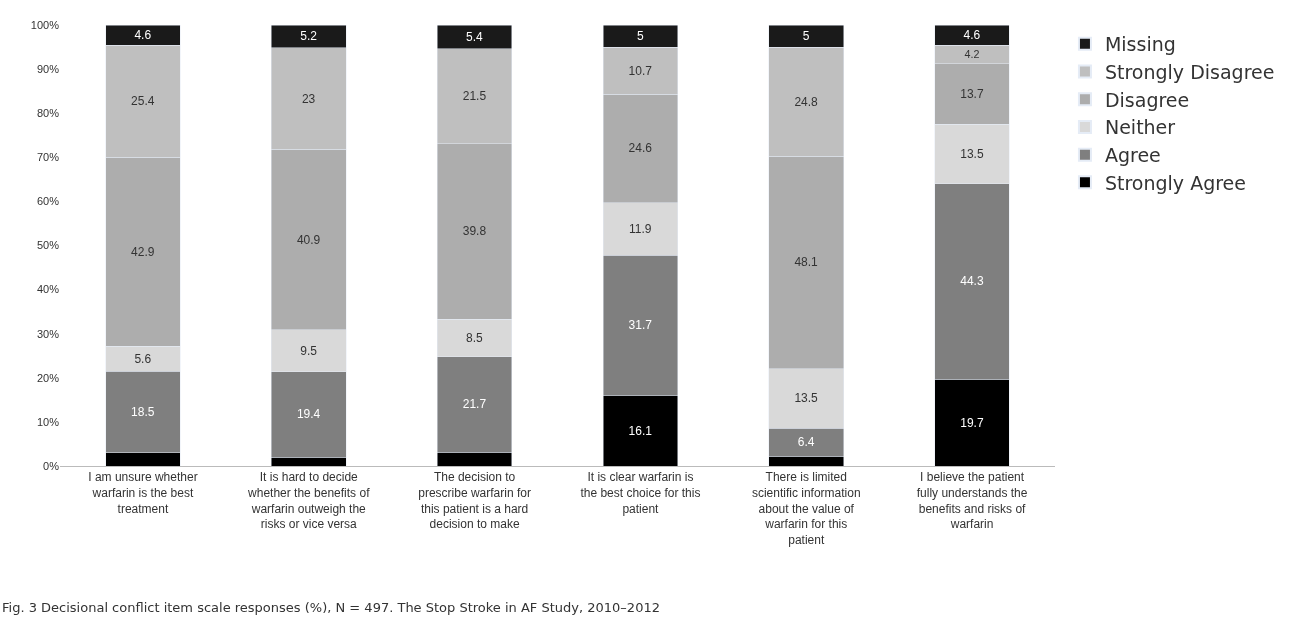 The image size is (1292, 626). I want to click on legend-label: Missing, so click(1140, 44).